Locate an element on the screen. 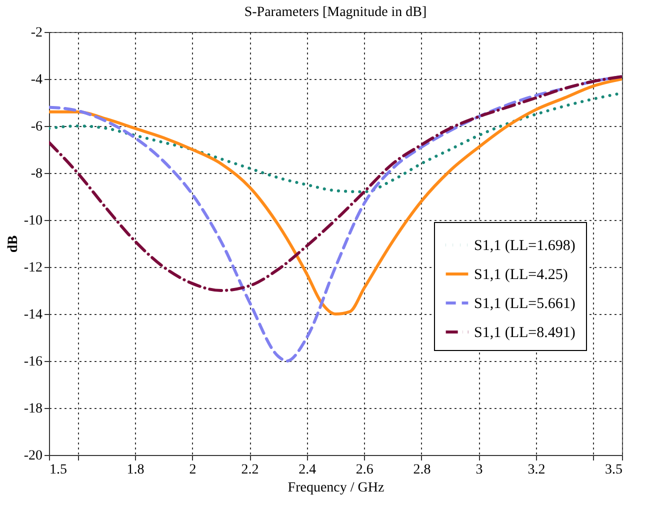 The height and width of the screenshot is (514, 659). x-tick-label: 1.5 is located at coordinates (58, 470).